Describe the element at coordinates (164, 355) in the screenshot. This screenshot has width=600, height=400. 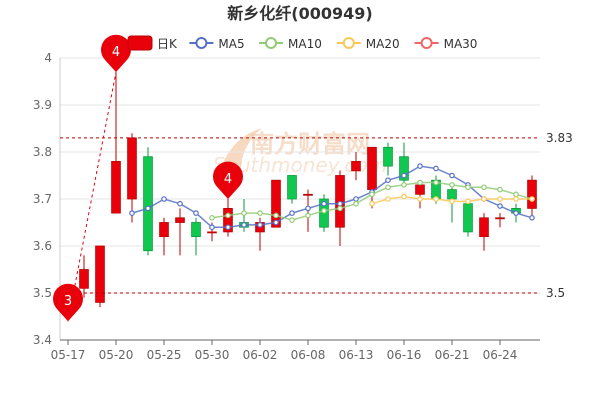
I see `x-tick-label: 05-25` at that location.